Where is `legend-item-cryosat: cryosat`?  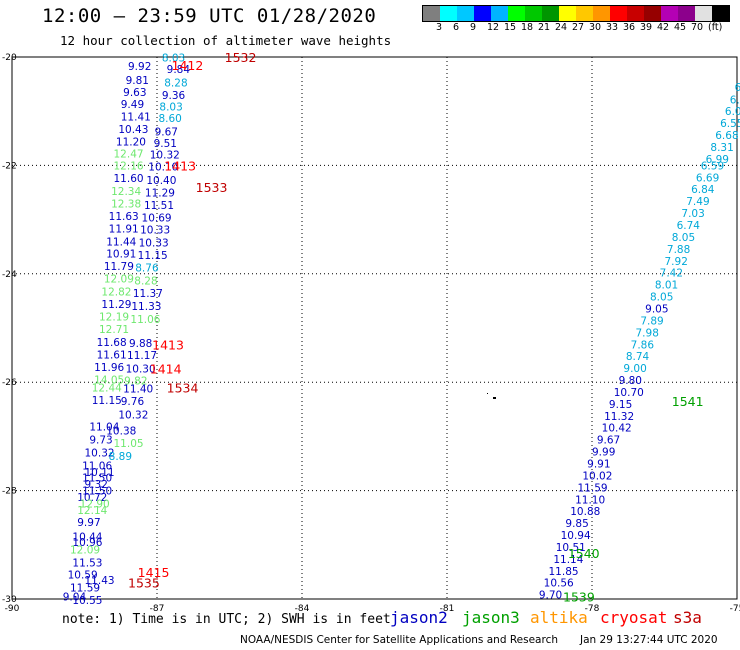
legend-item-cryosat: cryosat is located at coordinates (634, 617).